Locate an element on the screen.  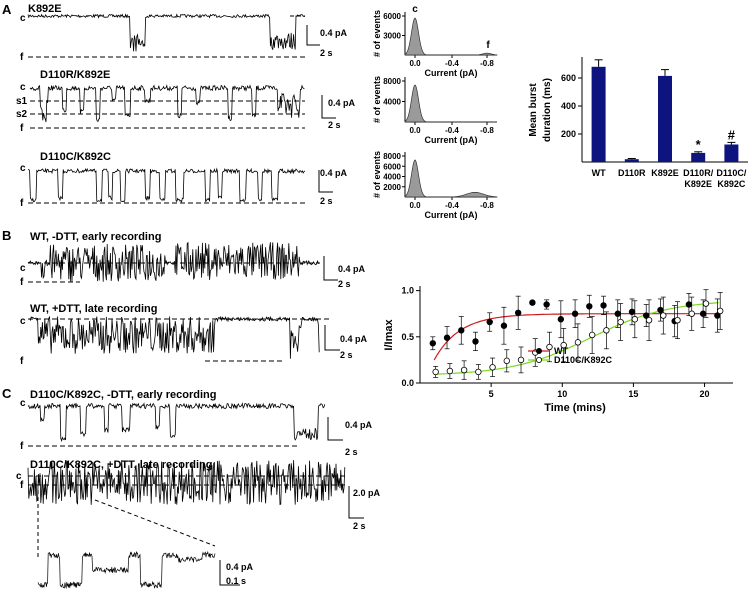
trace-c1-signal is located at coordinates (176, 422).